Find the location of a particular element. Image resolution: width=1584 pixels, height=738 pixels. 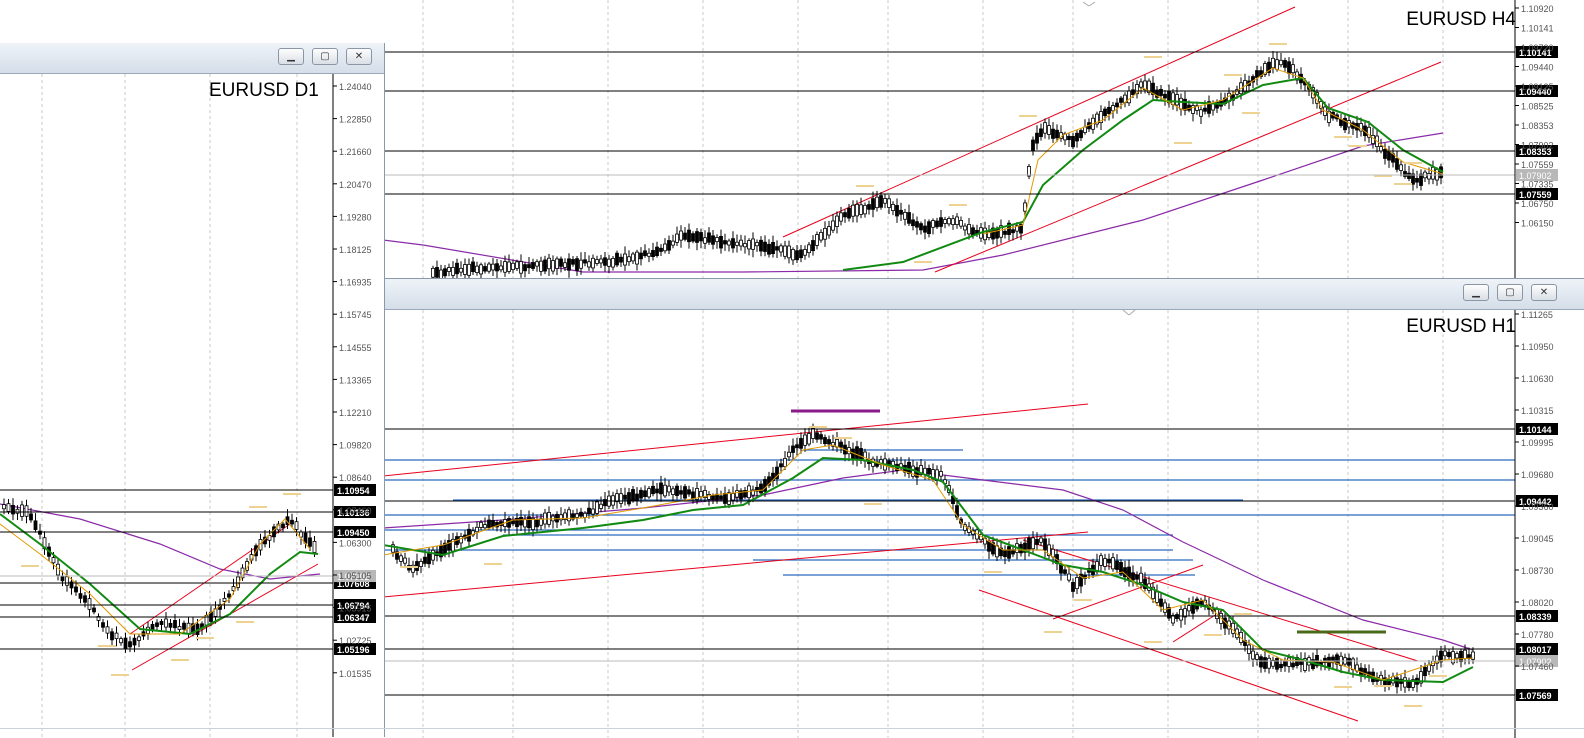

h1-maximize-button: ▢ is located at coordinates (1510, 292).